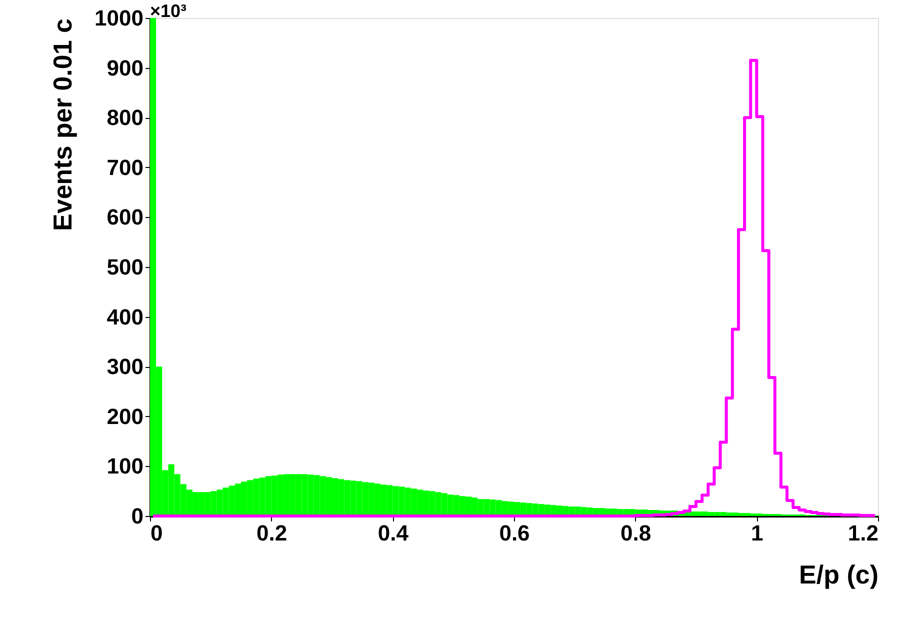 The width and height of the screenshot is (898, 617). What do you see at coordinates (514, 533) in the screenshot?
I see `x-tick-label: 0.6` at bounding box center [514, 533].